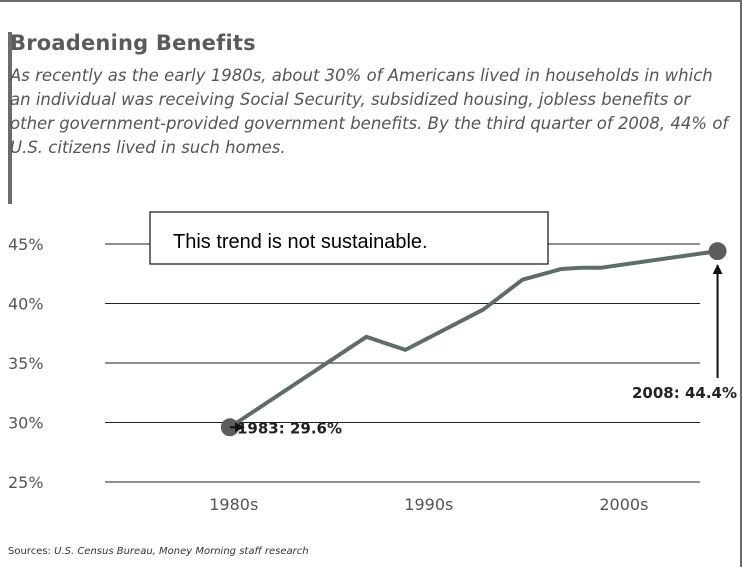 The image size is (742, 567). What do you see at coordinates (26, 482) in the screenshot?
I see `y-tick-label: 25%` at bounding box center [26, 482].